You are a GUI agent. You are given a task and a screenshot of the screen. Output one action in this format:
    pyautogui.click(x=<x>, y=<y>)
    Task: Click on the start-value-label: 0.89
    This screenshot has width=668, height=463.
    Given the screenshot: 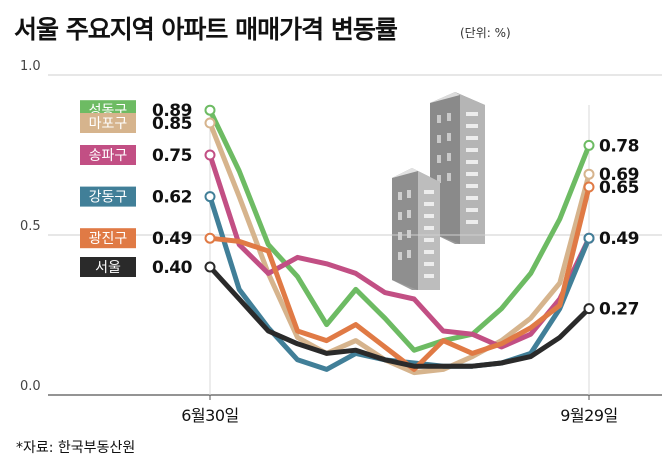 What is the action you would take?
    pyautogui.click(x=172, y=111)
    